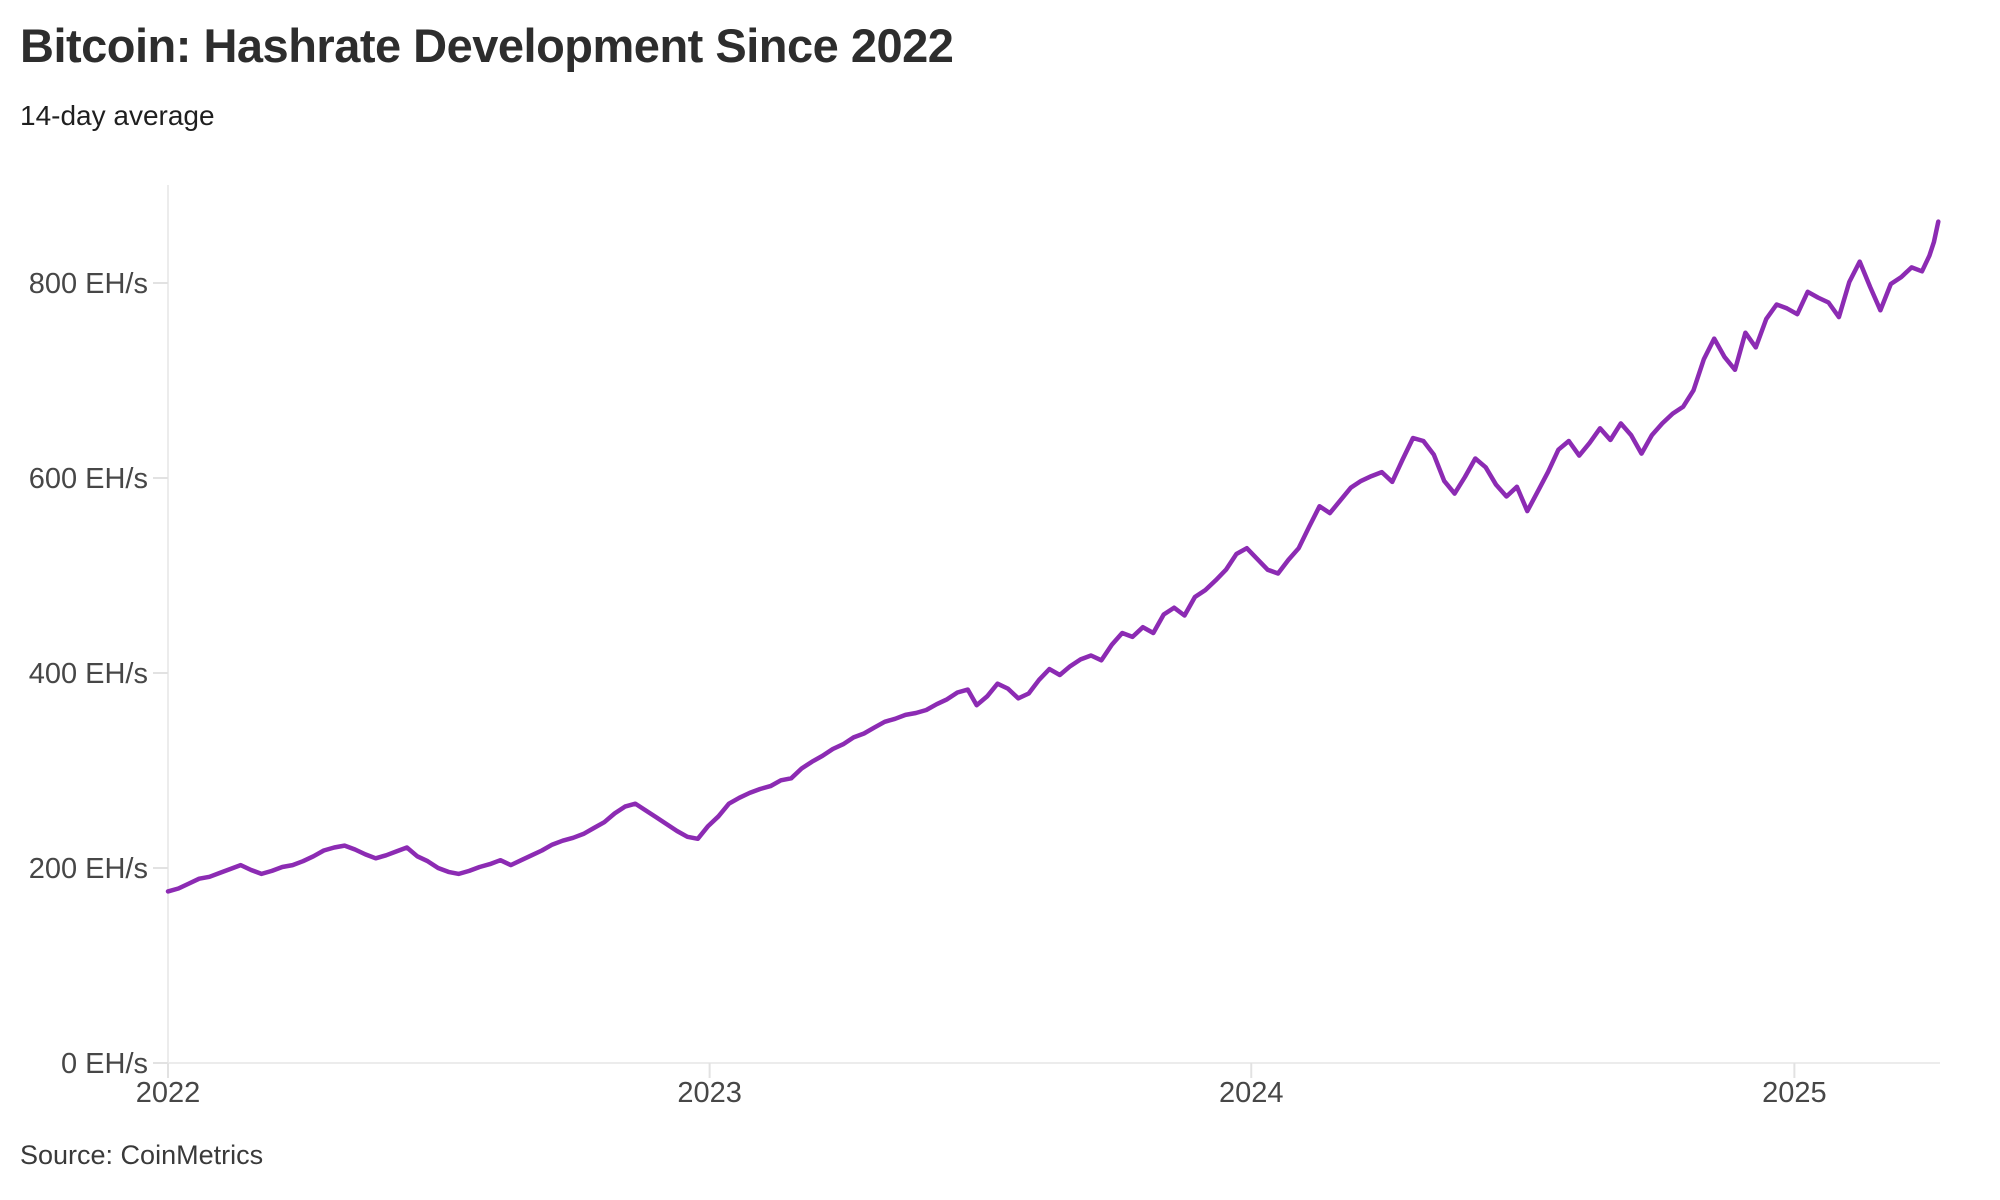  What do you see at coordinates (104, 1064) in the screenshot?
I see `y-tick-label: 0 EH/s` at bounding box center [104, 1064].